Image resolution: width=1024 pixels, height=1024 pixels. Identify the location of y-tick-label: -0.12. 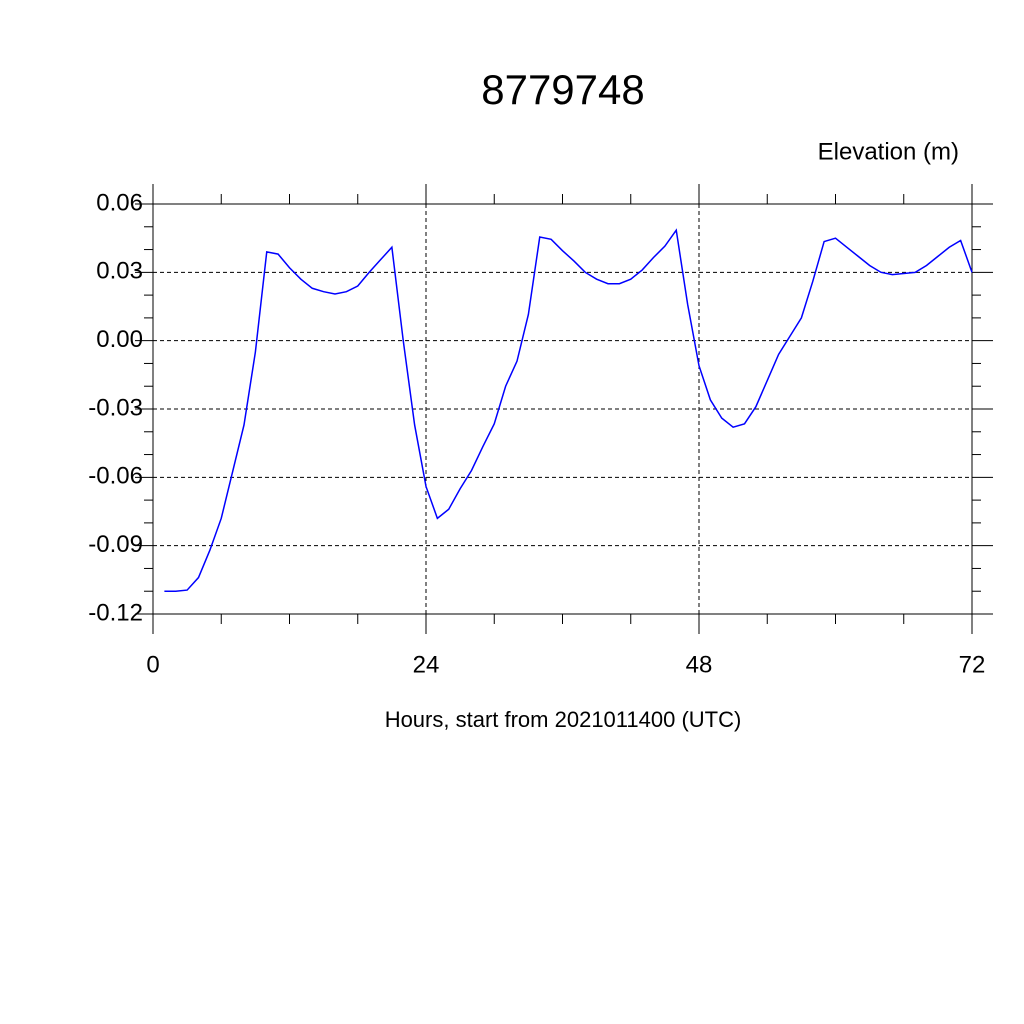
(115, 612).